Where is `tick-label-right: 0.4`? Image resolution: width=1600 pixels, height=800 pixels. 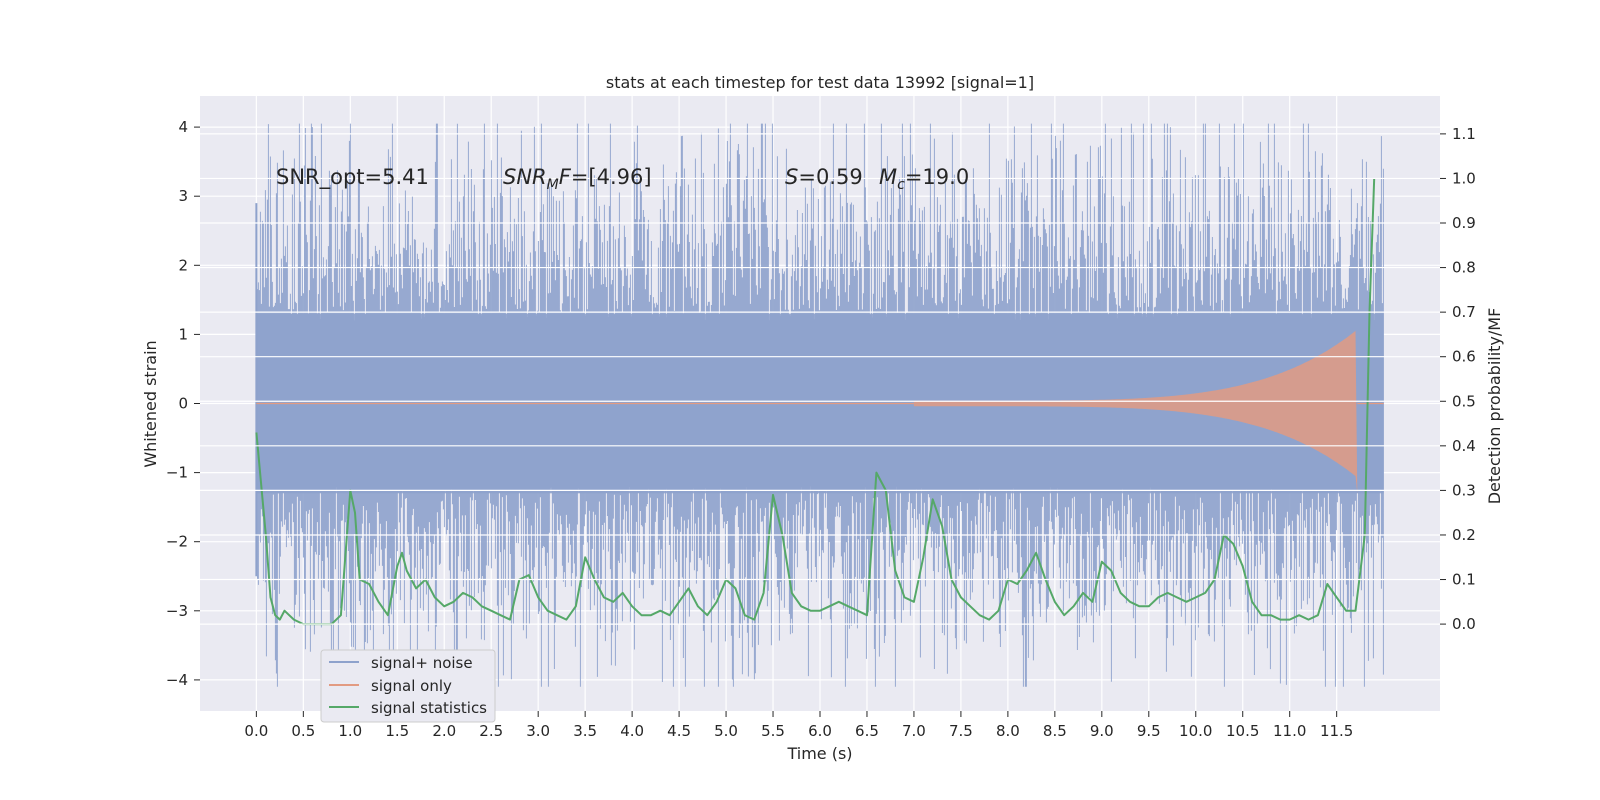 tick-label-right: 0.4 is located at coordinates (1464, 446).